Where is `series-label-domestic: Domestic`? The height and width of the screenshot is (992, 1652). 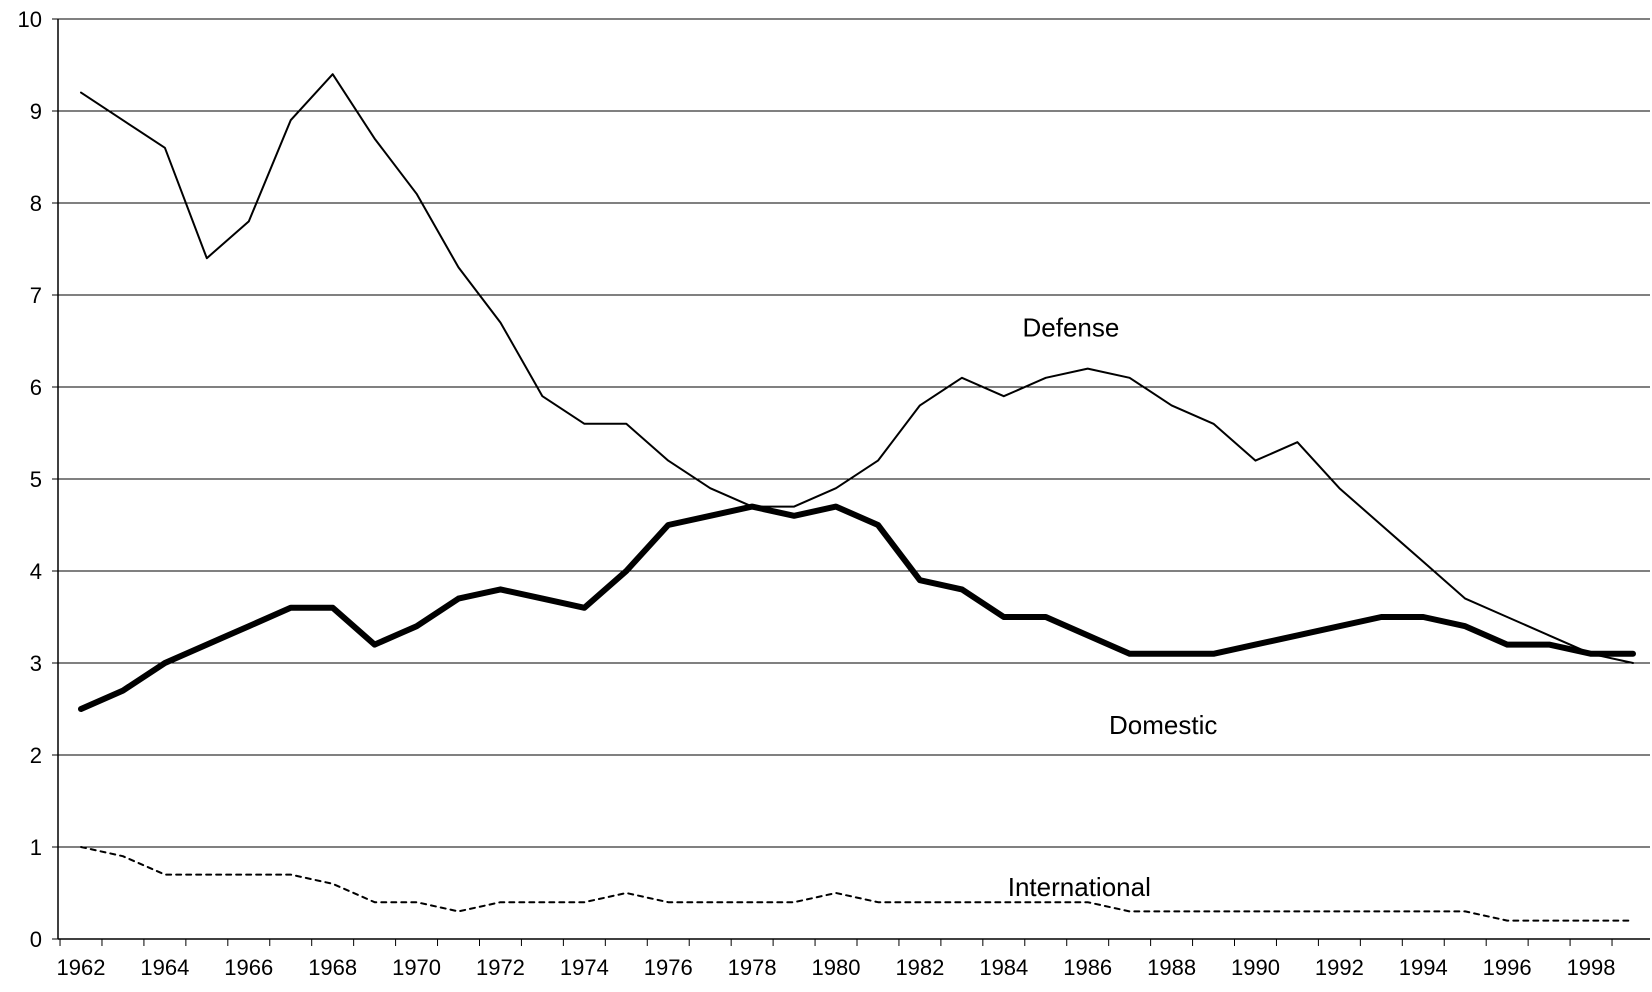 series-label-domestic: Domestic is located at coordinates (1163, 725).